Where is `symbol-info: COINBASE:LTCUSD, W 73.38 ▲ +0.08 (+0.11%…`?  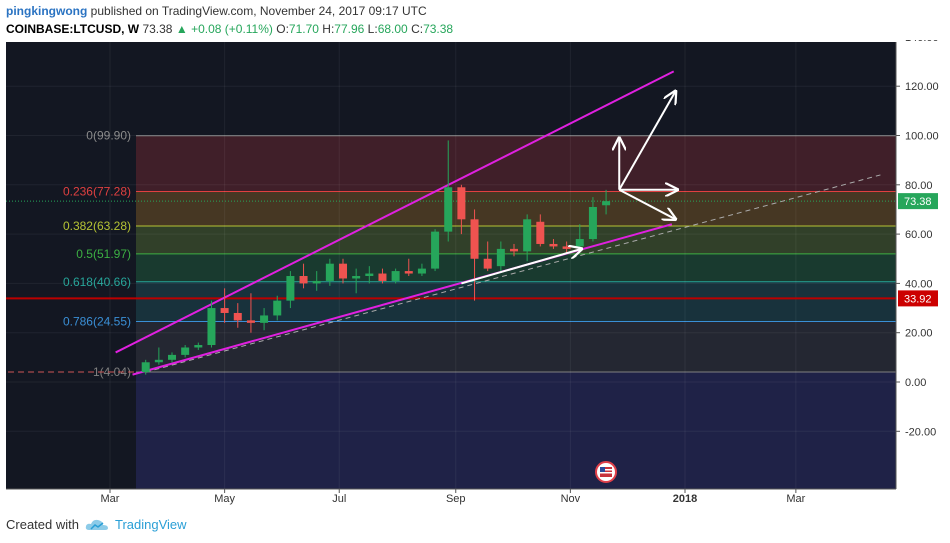
symbol-info: COINBASE:LTCUSD, W 73.38 ▲ +0.08 (+0.11%… is located at coordinates (229, 29).